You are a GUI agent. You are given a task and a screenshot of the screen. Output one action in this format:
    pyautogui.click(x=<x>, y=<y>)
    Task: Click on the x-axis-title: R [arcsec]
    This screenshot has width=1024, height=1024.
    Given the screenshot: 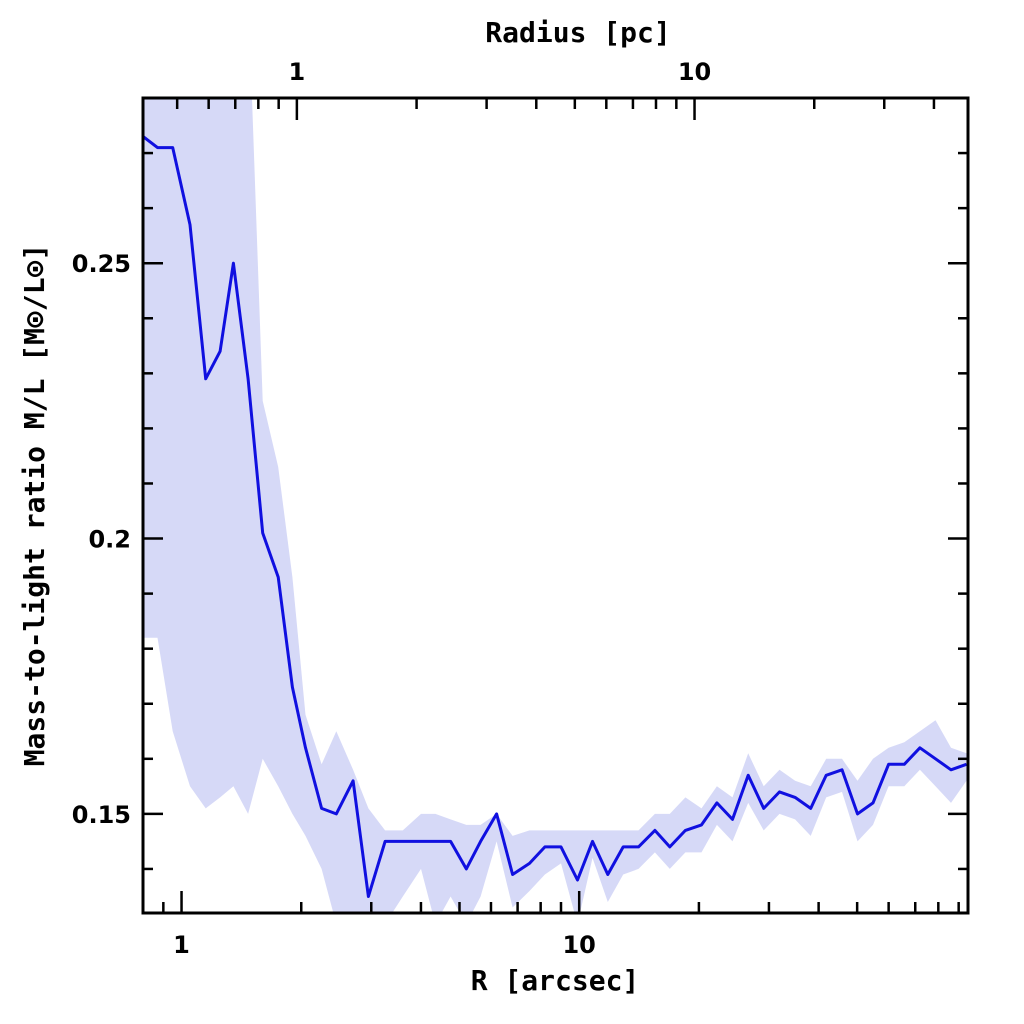 What is the action you would take?
    pyautogui.click(x=555, y=980)
    